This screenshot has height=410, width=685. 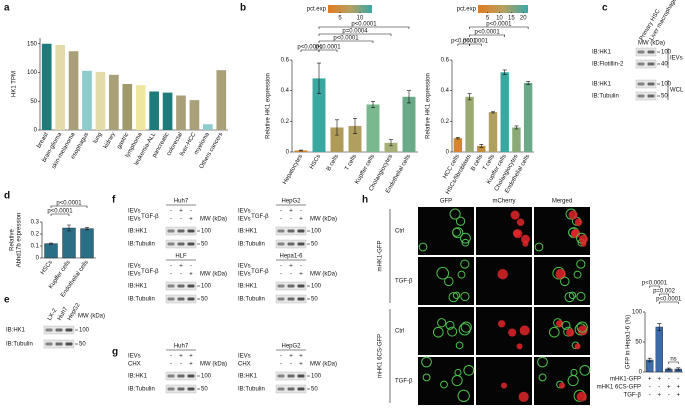 What do you see at coordinates (476, 42) in the screenshot?
I see `significance-label: p<0.0001` at bounding box center [476, 42].